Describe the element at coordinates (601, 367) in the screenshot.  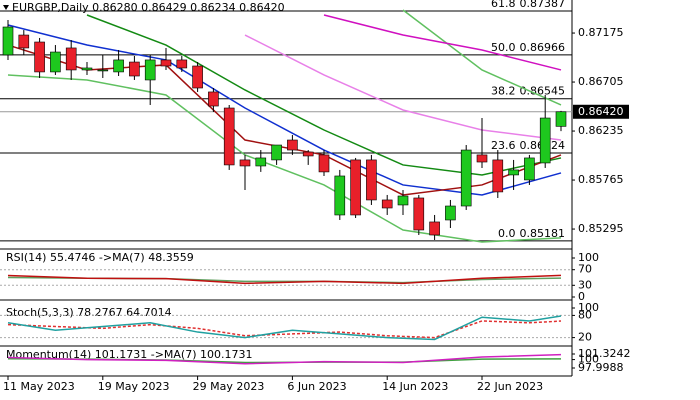
I see `y-tick-label: 97.9988` at that location.